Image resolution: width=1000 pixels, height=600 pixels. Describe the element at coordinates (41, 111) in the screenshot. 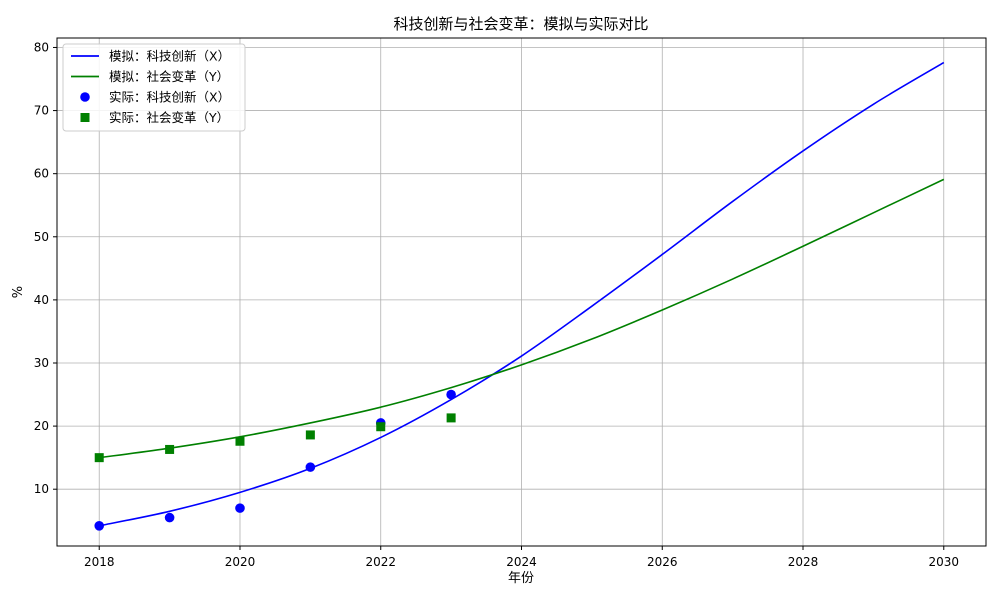

I see `y-tick-label: 70` at that location.